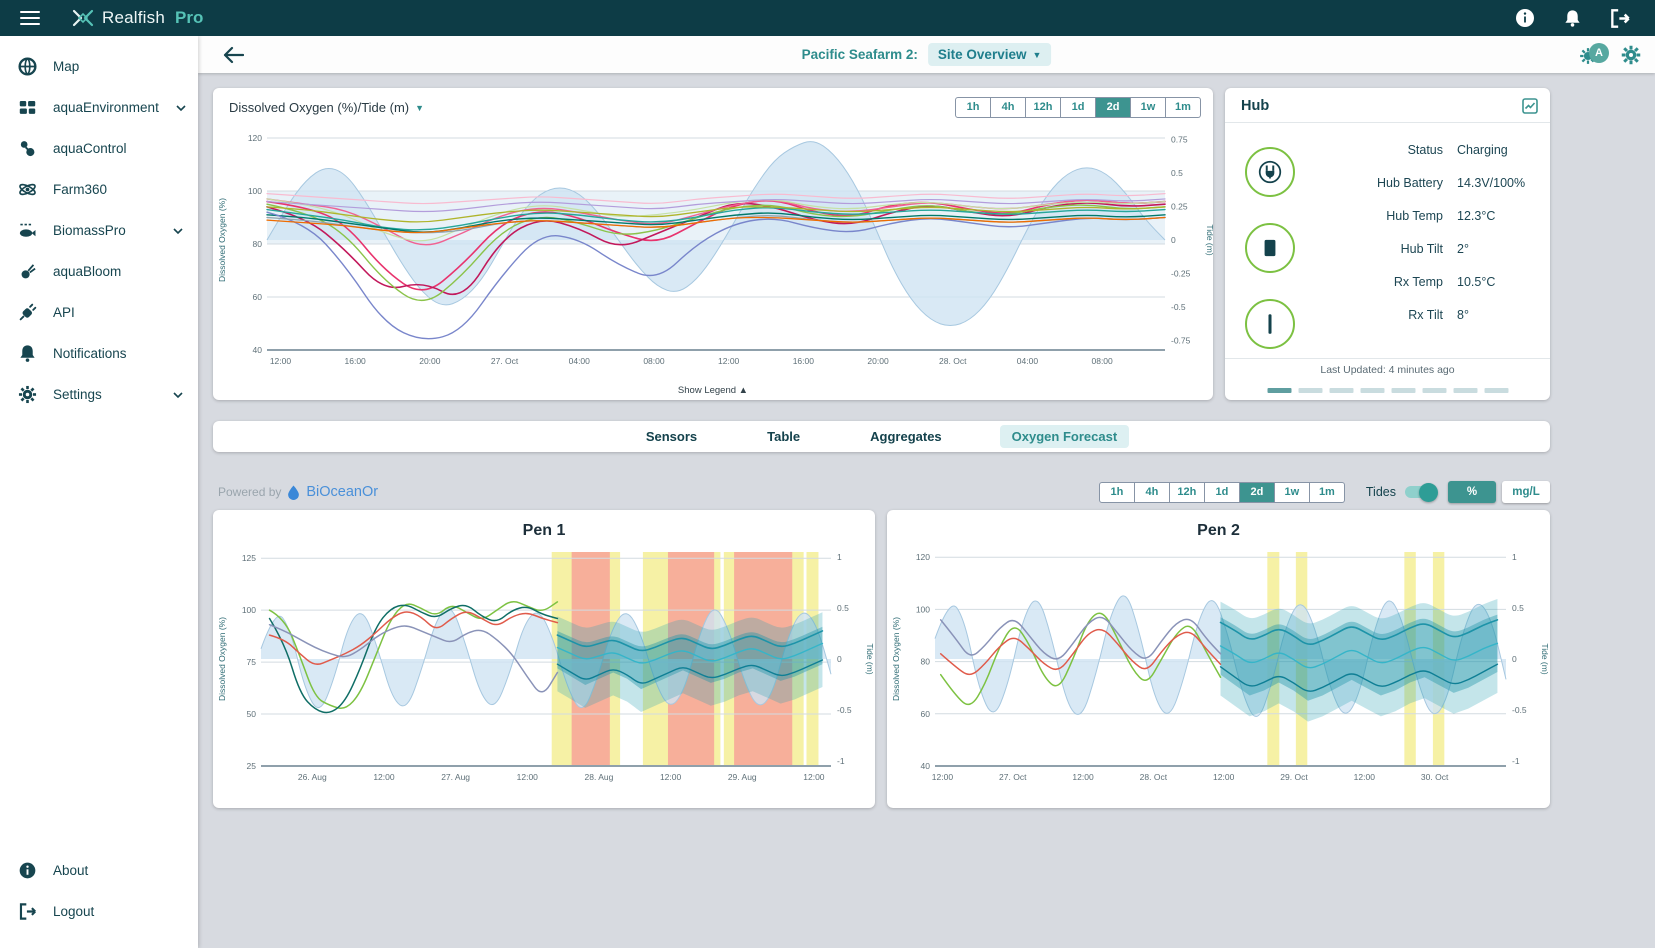 Image resolution: width=1655 pixels, height=948 pixels. What do you see at coordinates (1476, 282) in the screenshot?
I see `hub-row-value: 10.5°C` at bounding box center [1476, 282].